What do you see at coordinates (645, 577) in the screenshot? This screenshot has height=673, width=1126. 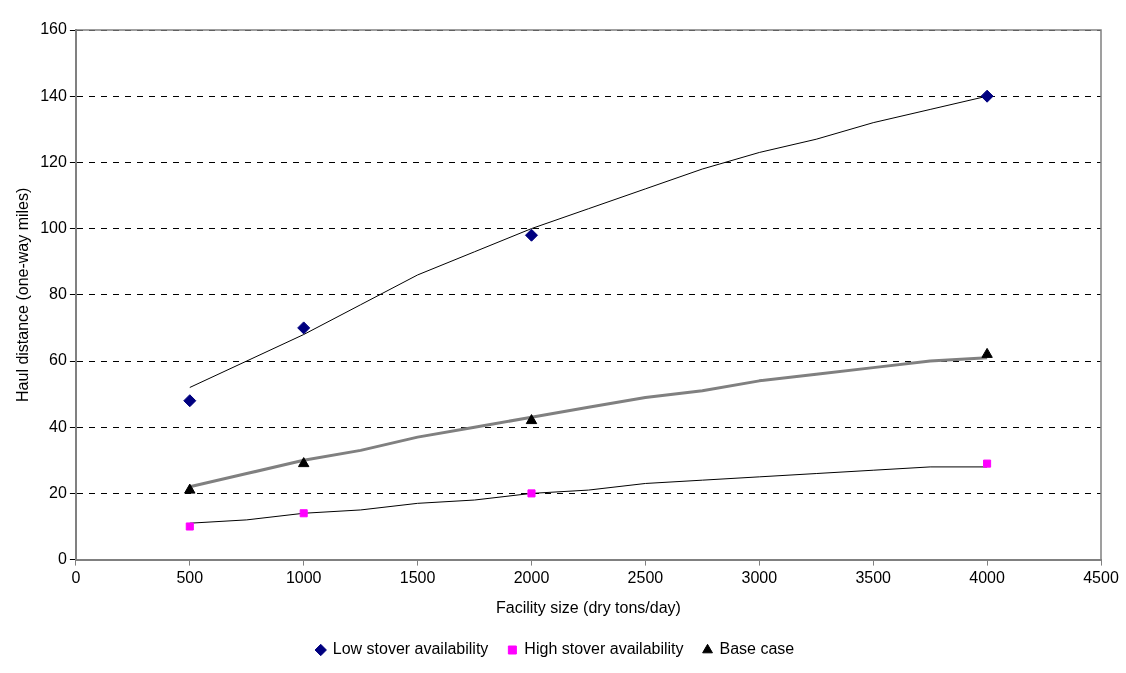 I see `x-tick-label: 2500` at bounding box center [645, 577].